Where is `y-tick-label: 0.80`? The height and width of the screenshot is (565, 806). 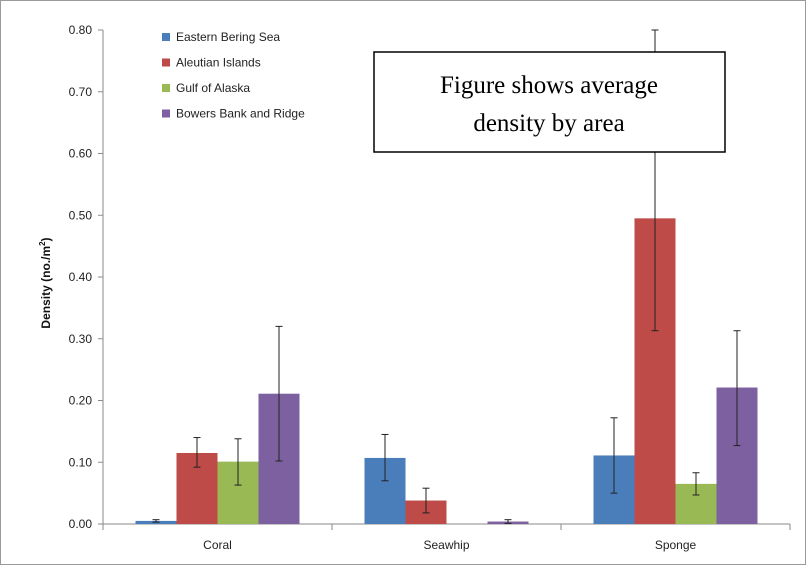
y-tick-label: 0.80 is located at coordinates (81, 30).